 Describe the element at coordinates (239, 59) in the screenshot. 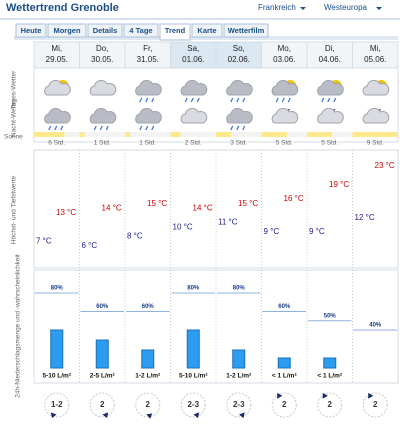

I see `day-date: 02.06.` at that location.